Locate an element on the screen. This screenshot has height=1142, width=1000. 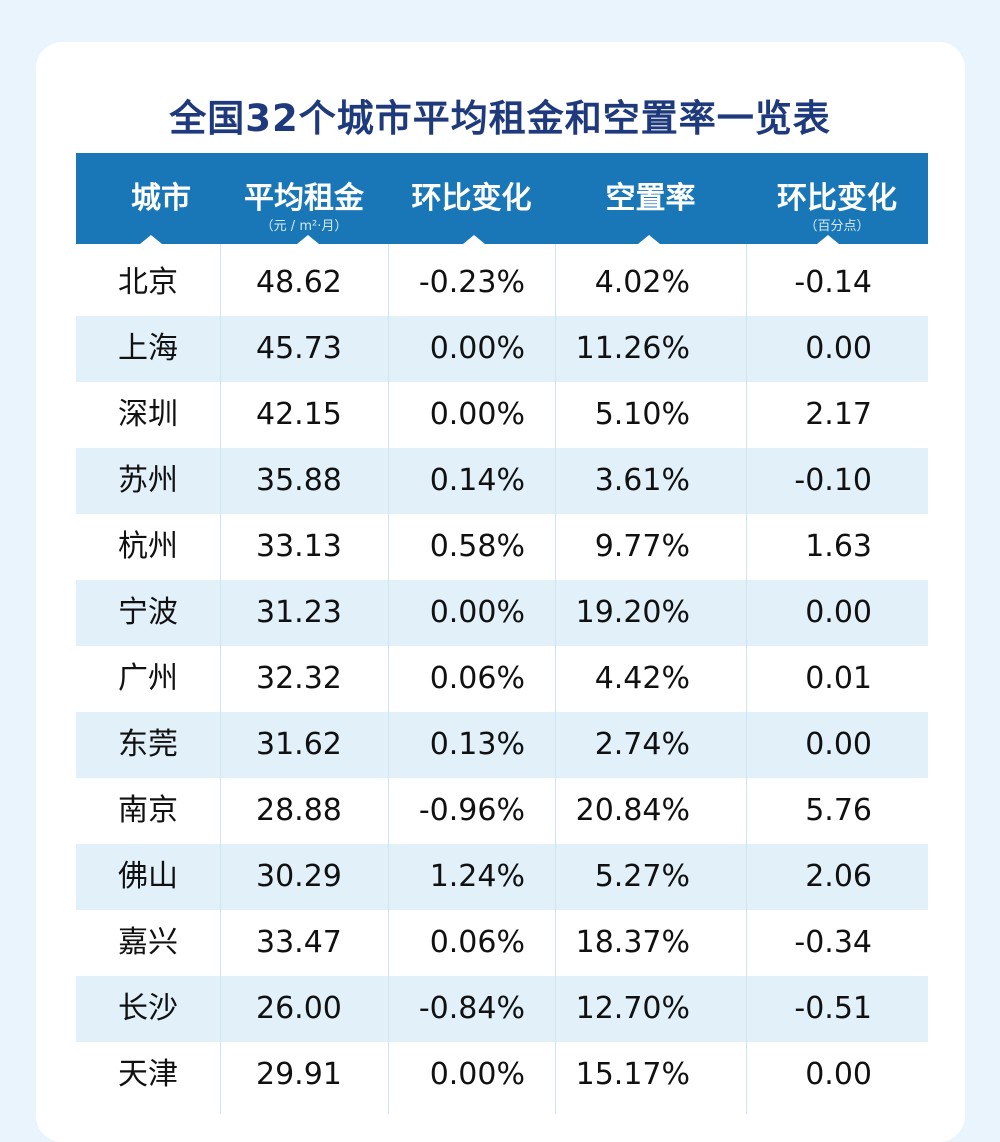
cell-rent-change: -0.84% is located at coordinates (471, 1008).